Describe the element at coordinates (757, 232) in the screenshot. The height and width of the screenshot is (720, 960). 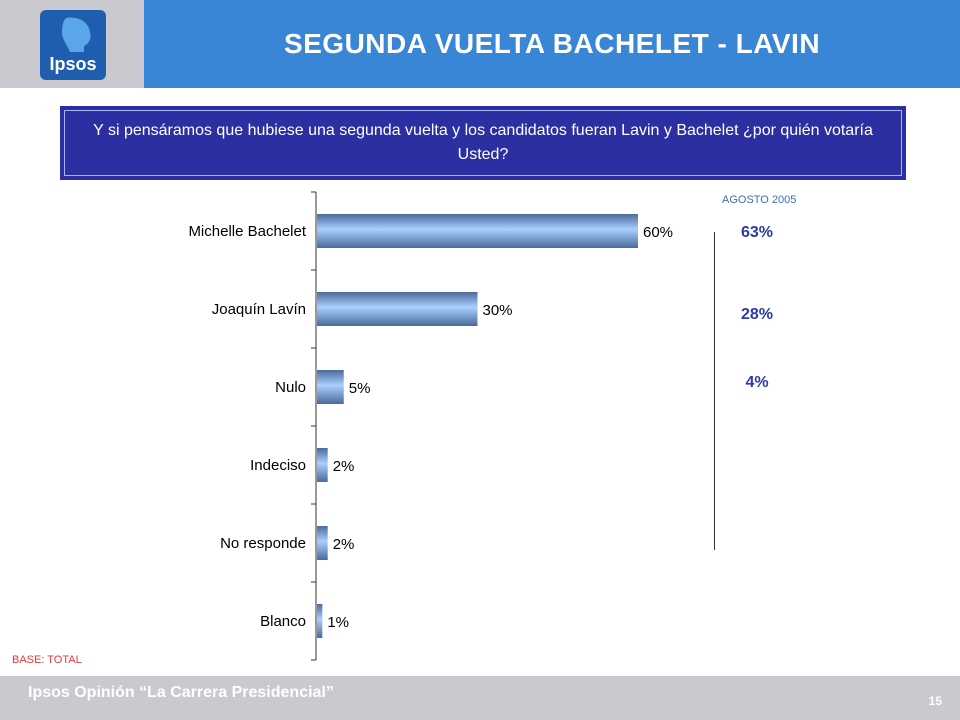
I see `comparison-value-bachelet: 63%` at that location.